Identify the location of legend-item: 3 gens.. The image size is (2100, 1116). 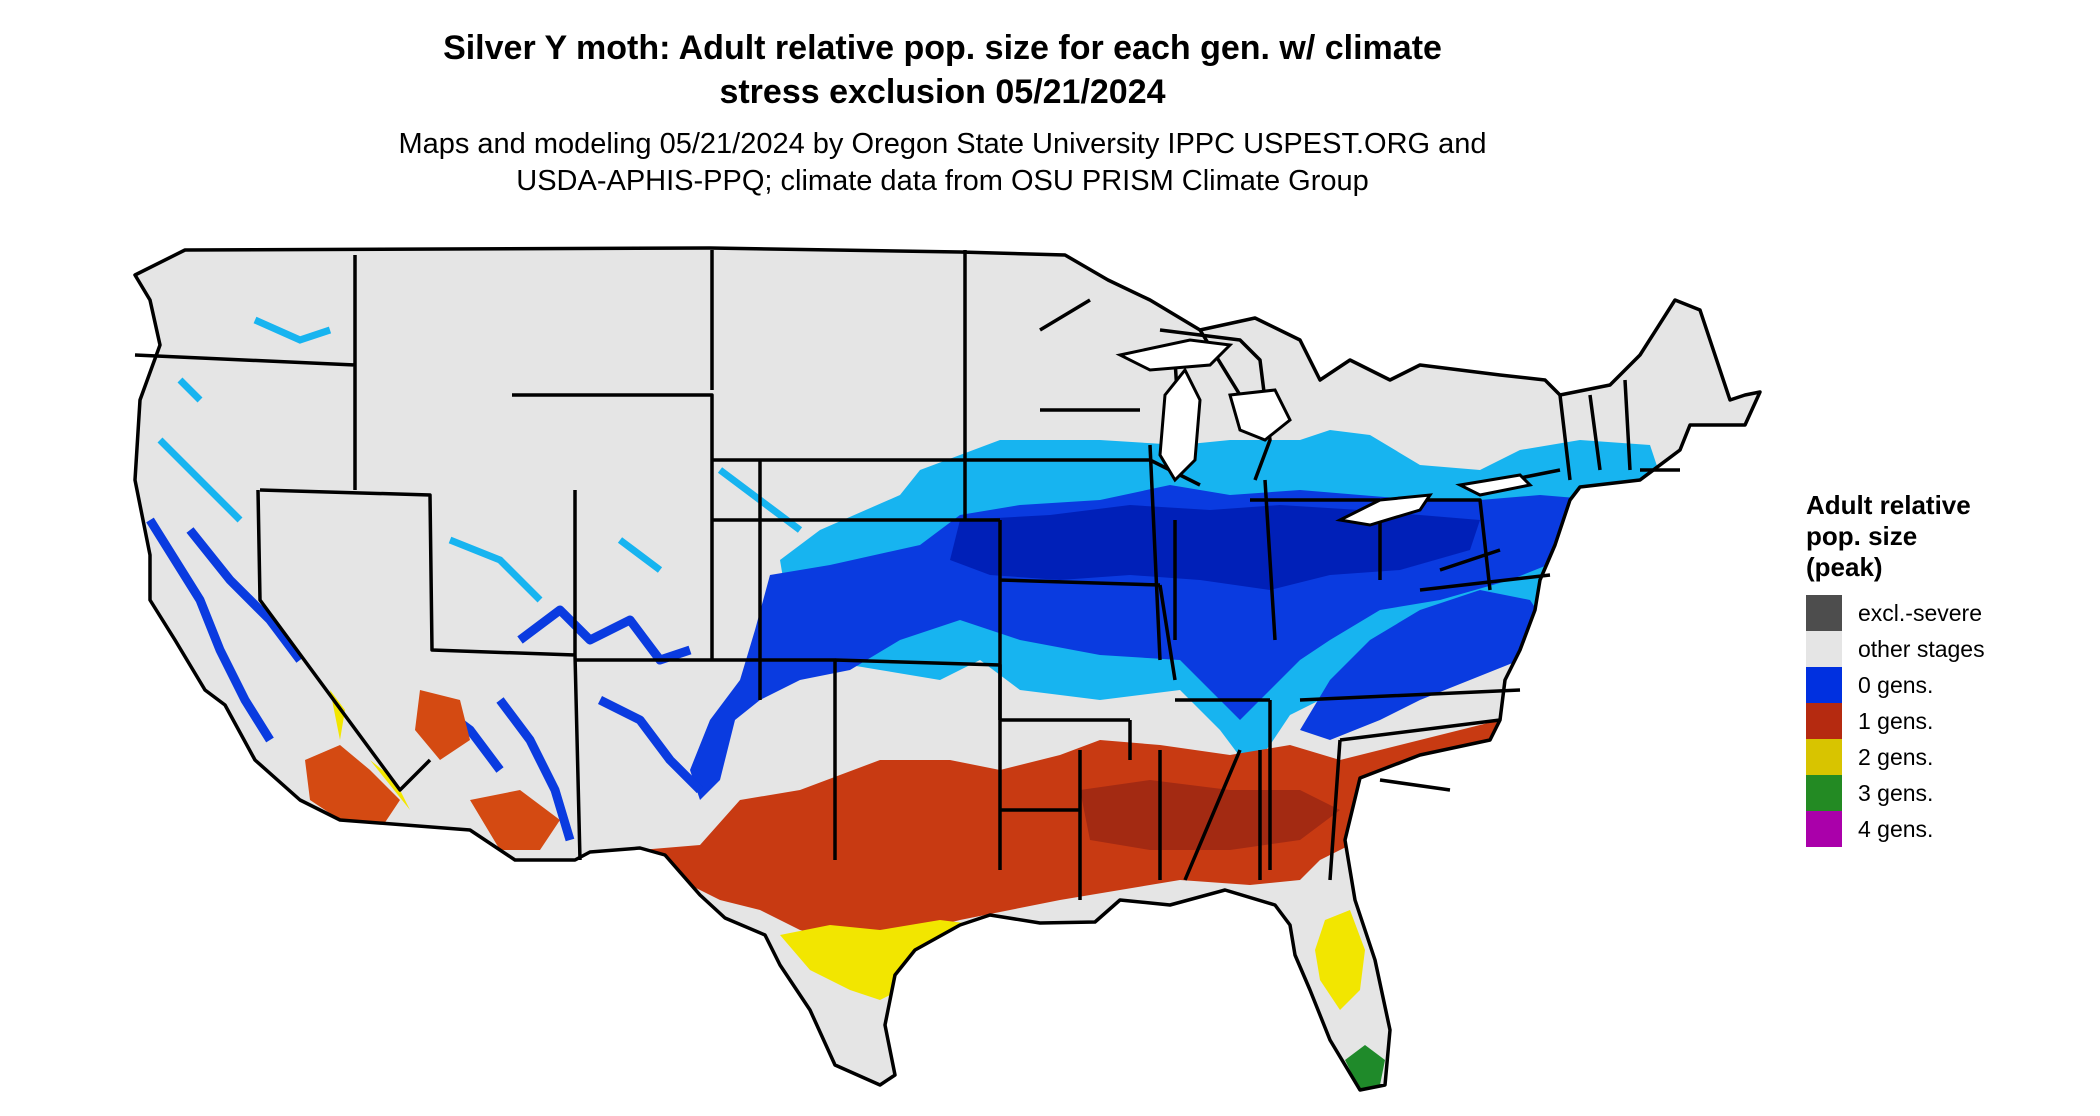
(1946, 793).